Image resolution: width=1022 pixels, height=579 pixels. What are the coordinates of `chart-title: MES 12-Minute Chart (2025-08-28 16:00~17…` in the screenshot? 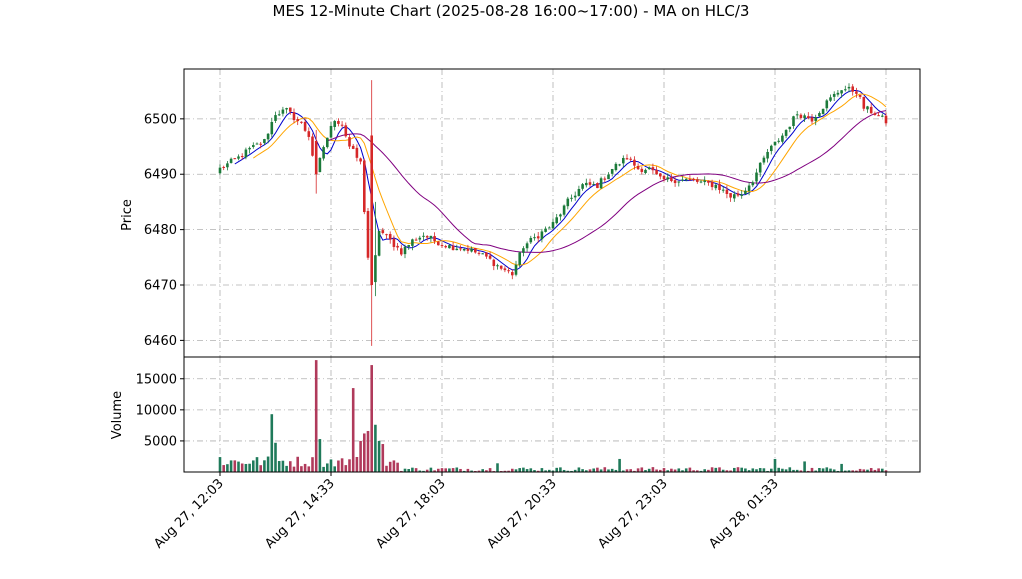 It's located at (511, 11).